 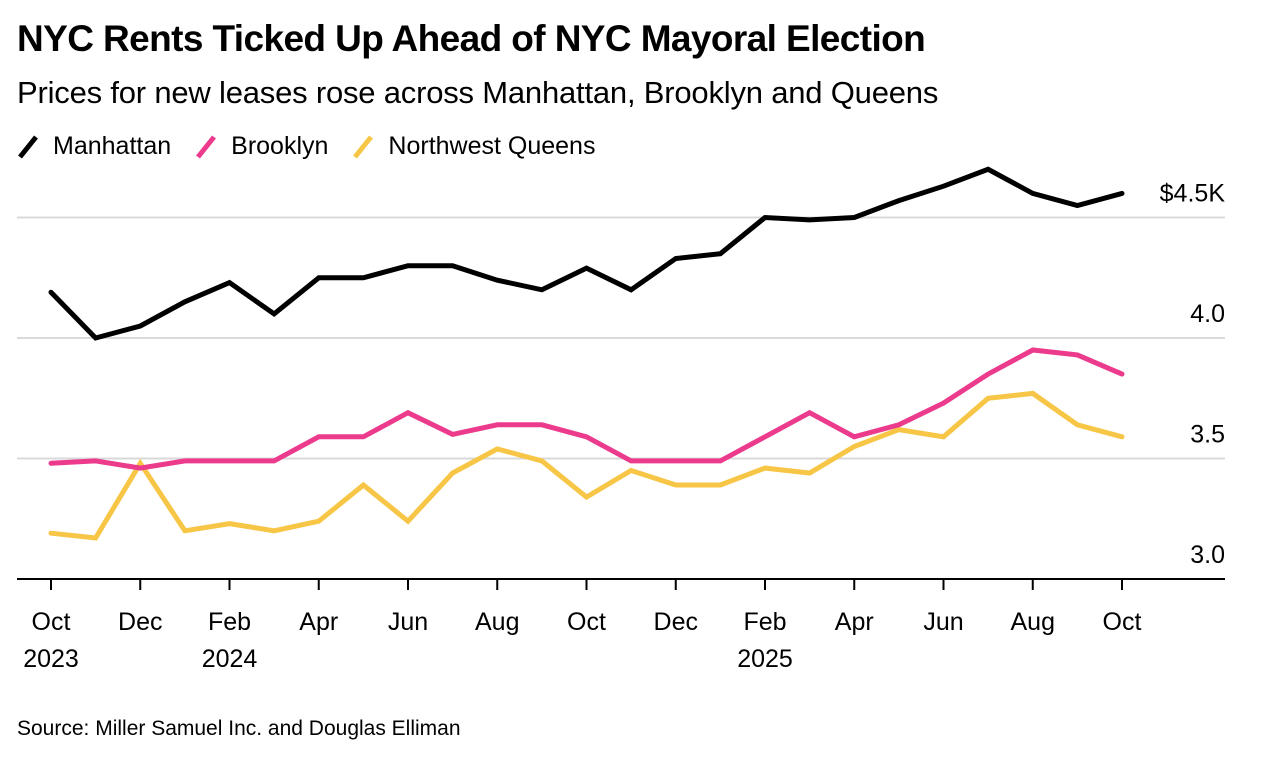 What do you see at coordinates (112, 146) in the screenshot?
I see `legend-label-manhattan: Manhattan` at bounding box center [112, 146].